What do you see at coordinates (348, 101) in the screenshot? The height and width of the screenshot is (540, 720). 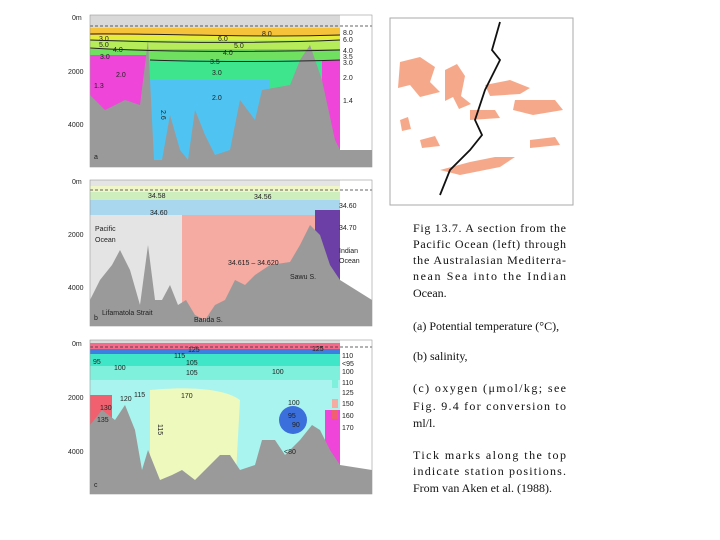 I see `right-label: 1.4` at bounding box center [348, 101].